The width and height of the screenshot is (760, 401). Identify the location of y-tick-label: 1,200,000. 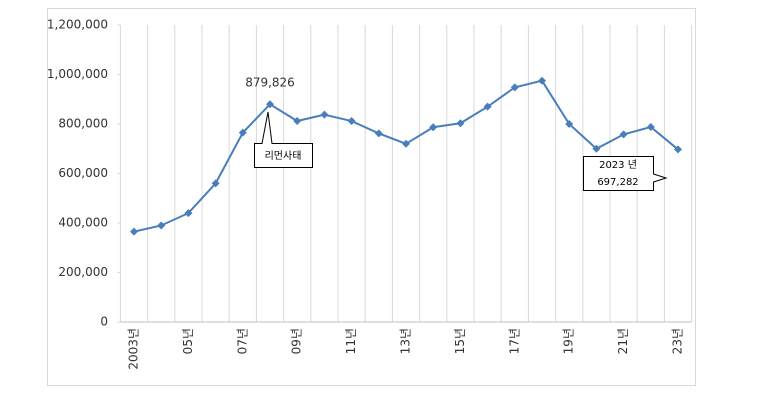
(77, 25).